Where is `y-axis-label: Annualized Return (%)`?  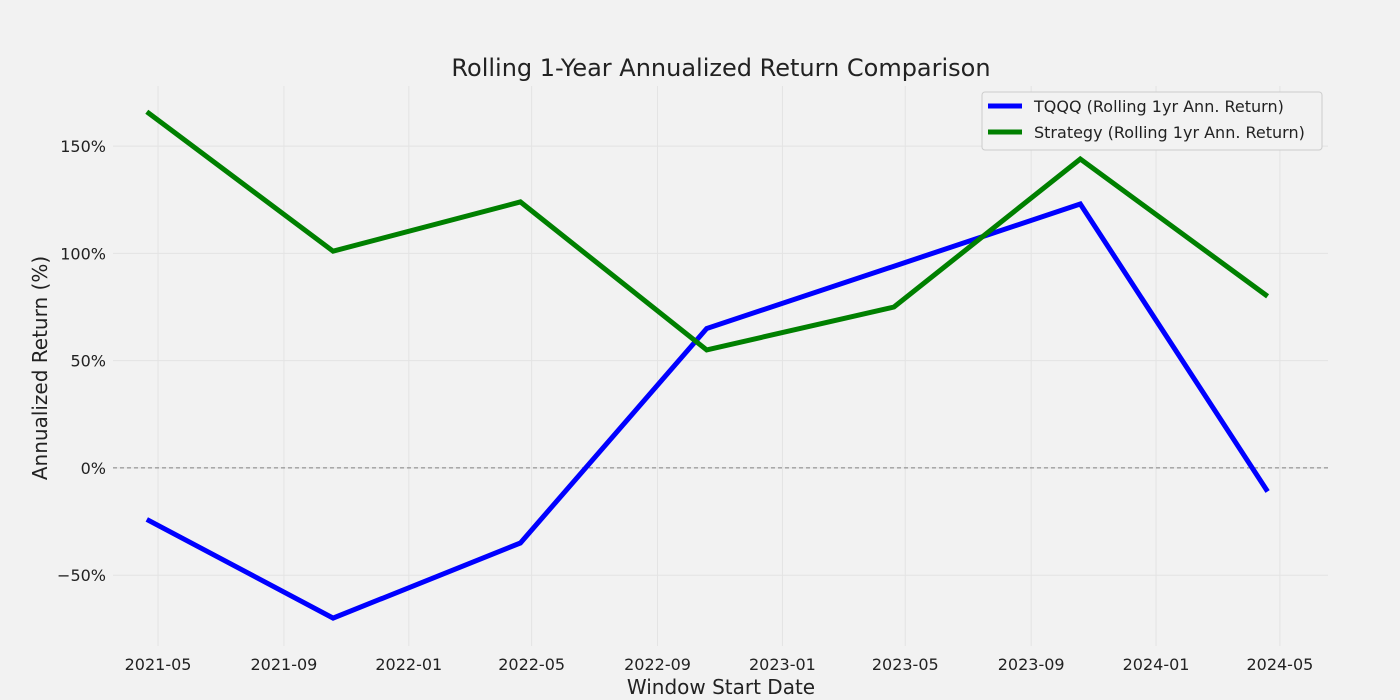
y-axis-label: Annualized Return (%) is located at coordinates (40, 368).